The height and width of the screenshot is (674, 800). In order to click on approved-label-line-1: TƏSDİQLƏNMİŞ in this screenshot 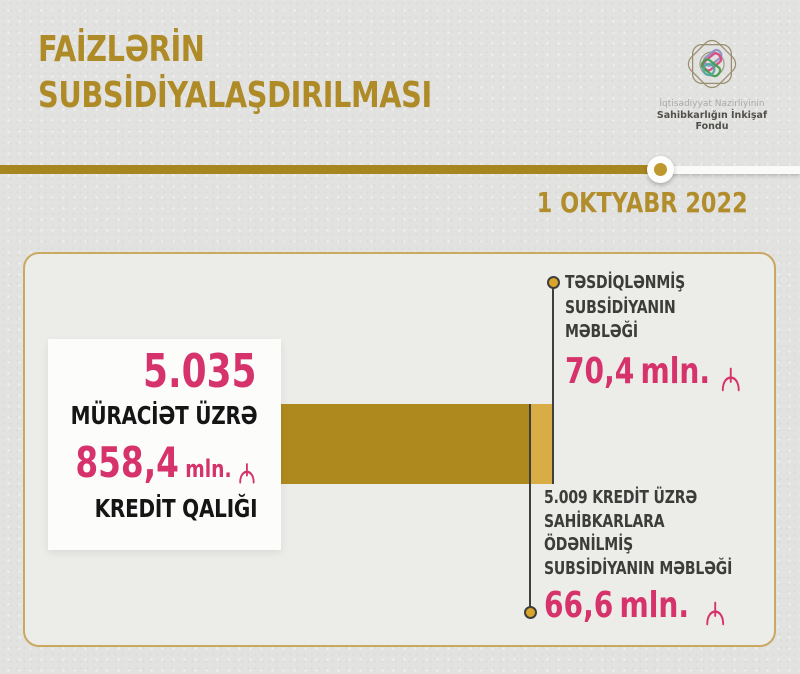, I will do `click(625, 283)`.